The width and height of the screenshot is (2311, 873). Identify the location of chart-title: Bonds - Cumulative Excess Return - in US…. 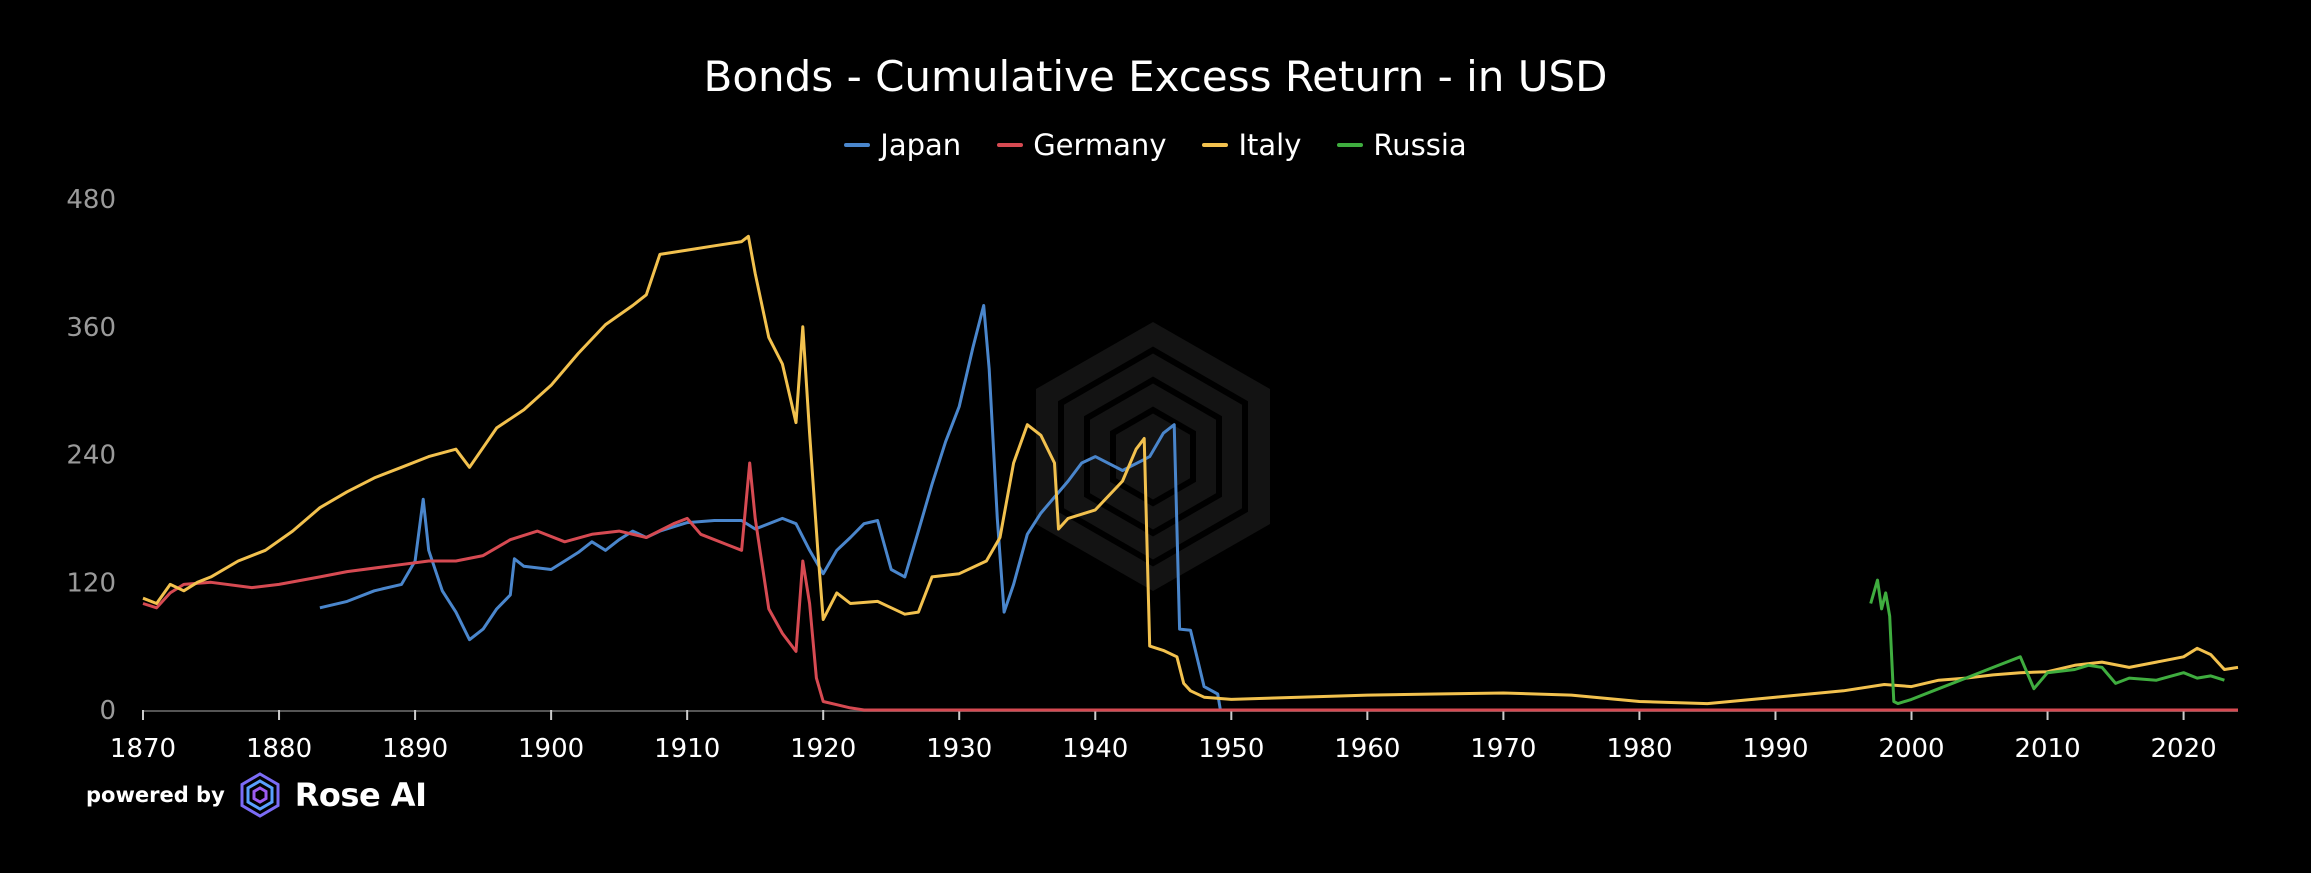
(1155, 76).